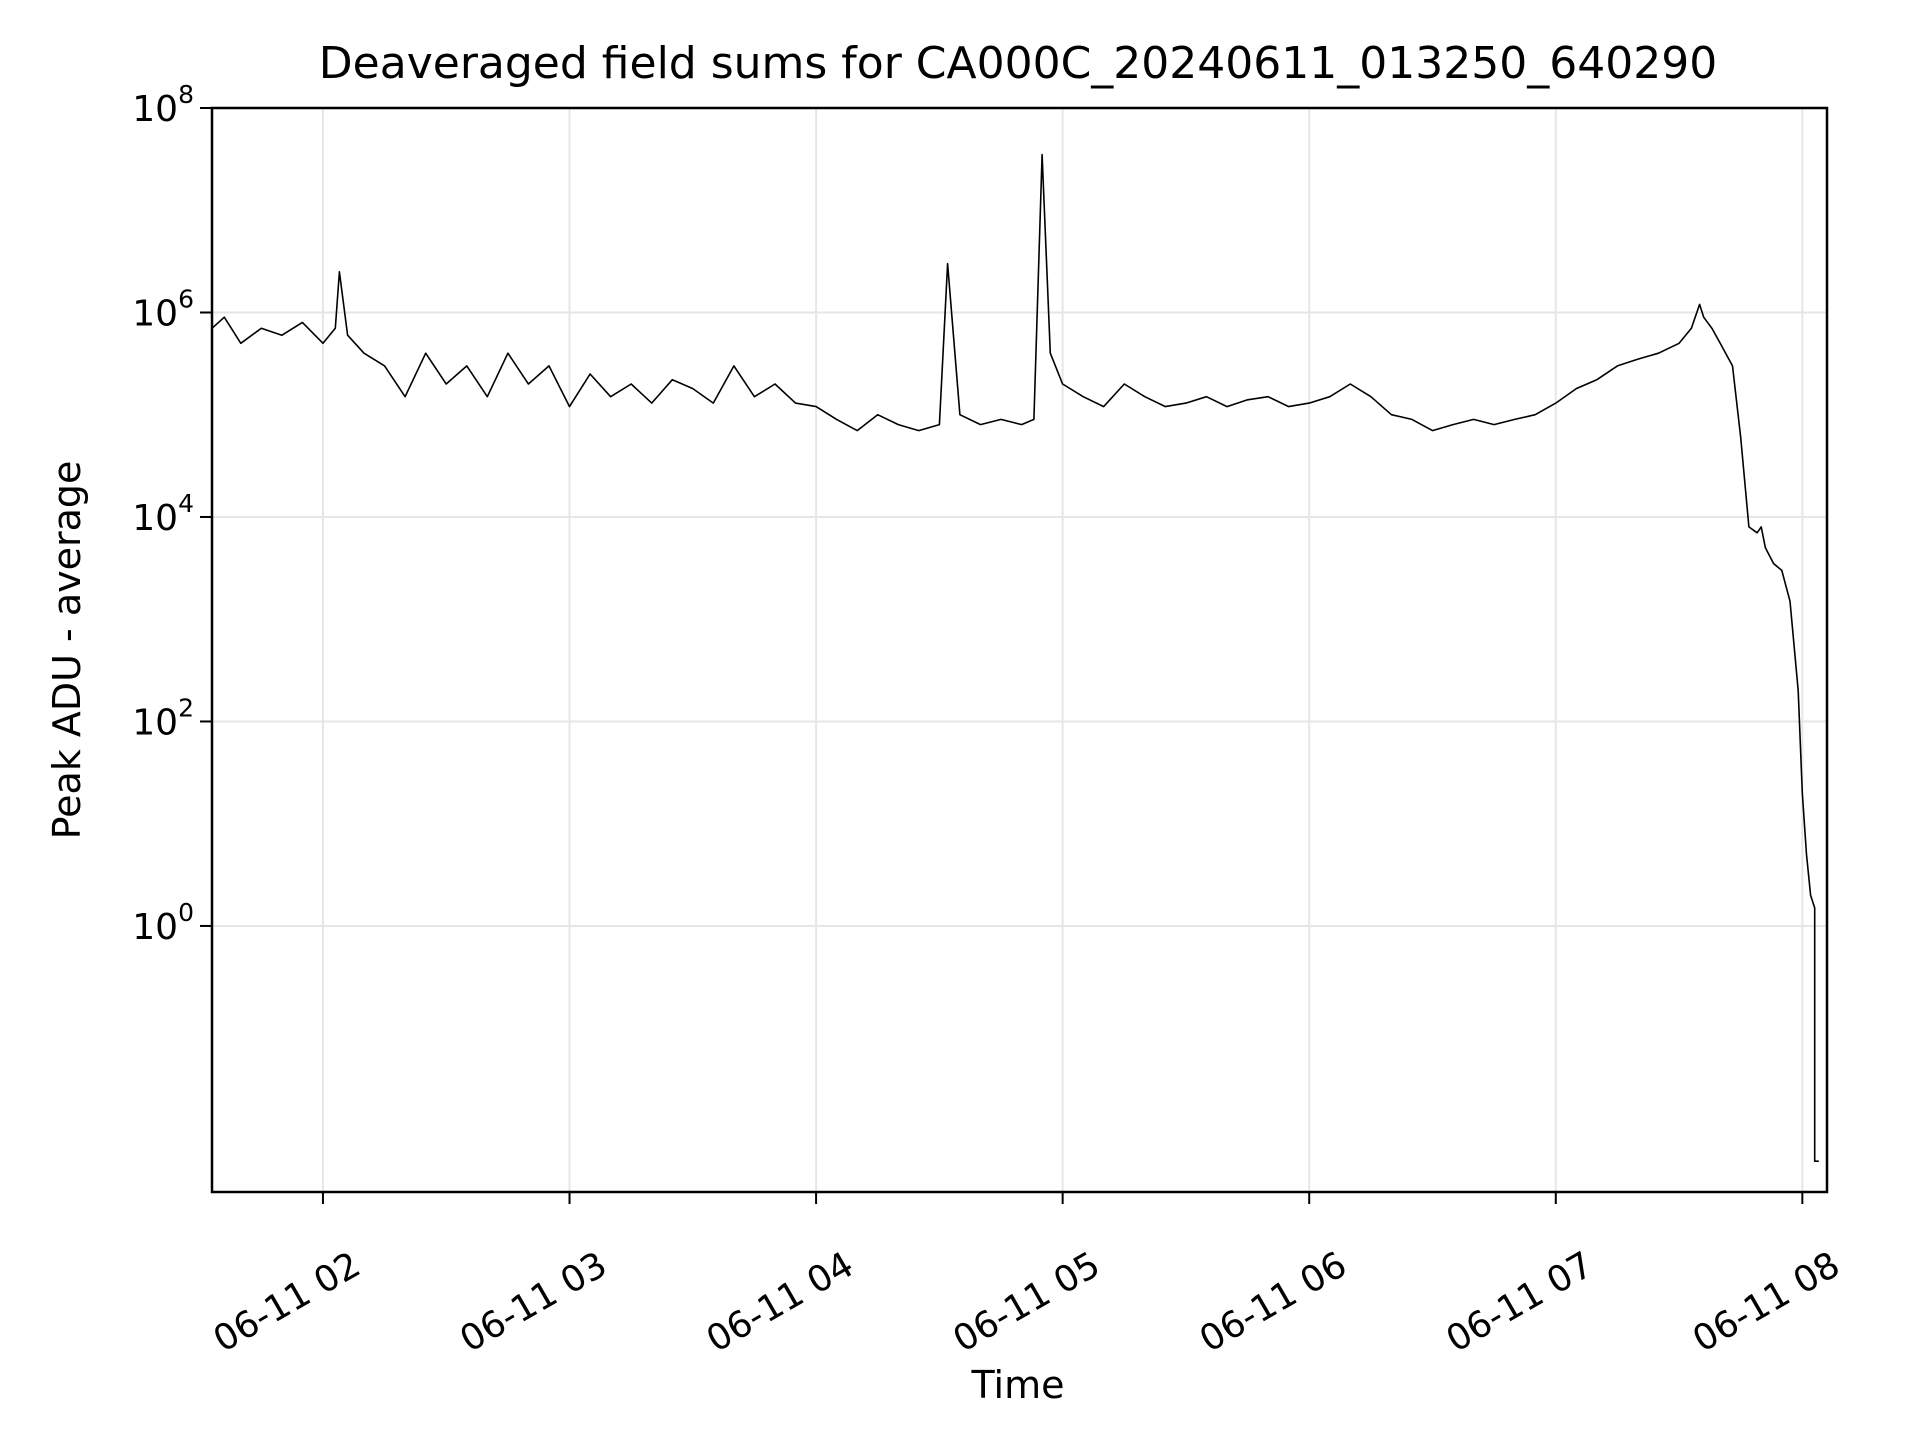 The image size is (1920, 1440). Describe the element at coordinates (163, 514) in the screenshot. I see `y-tick-label: 10⁴` at that location.